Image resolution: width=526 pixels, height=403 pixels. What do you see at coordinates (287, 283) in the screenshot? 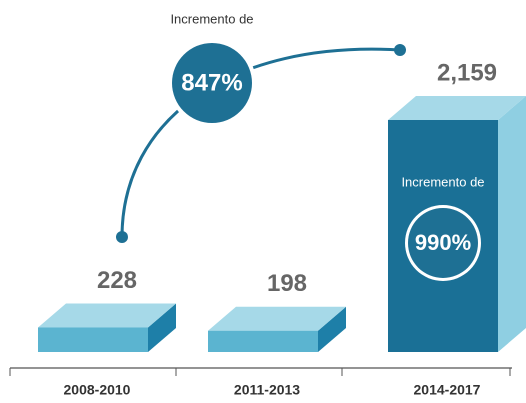
I see `value-label: 198` at bounding box center [287, 283].